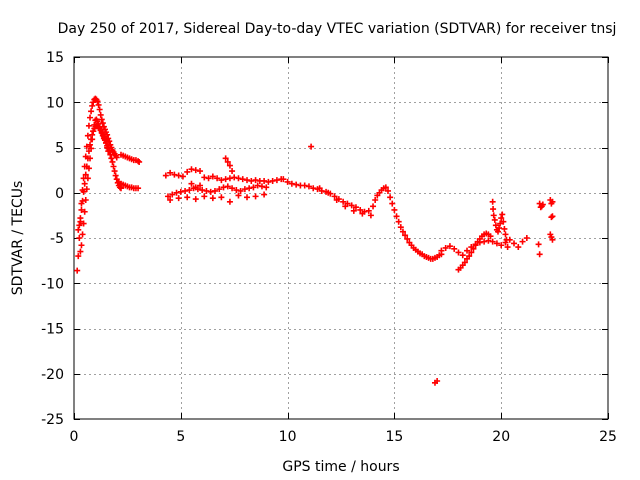  What do you see at coordinates (52, 420) in the screenshot?
I see `y-tick-label: -25` at bounding box center [52, 420].